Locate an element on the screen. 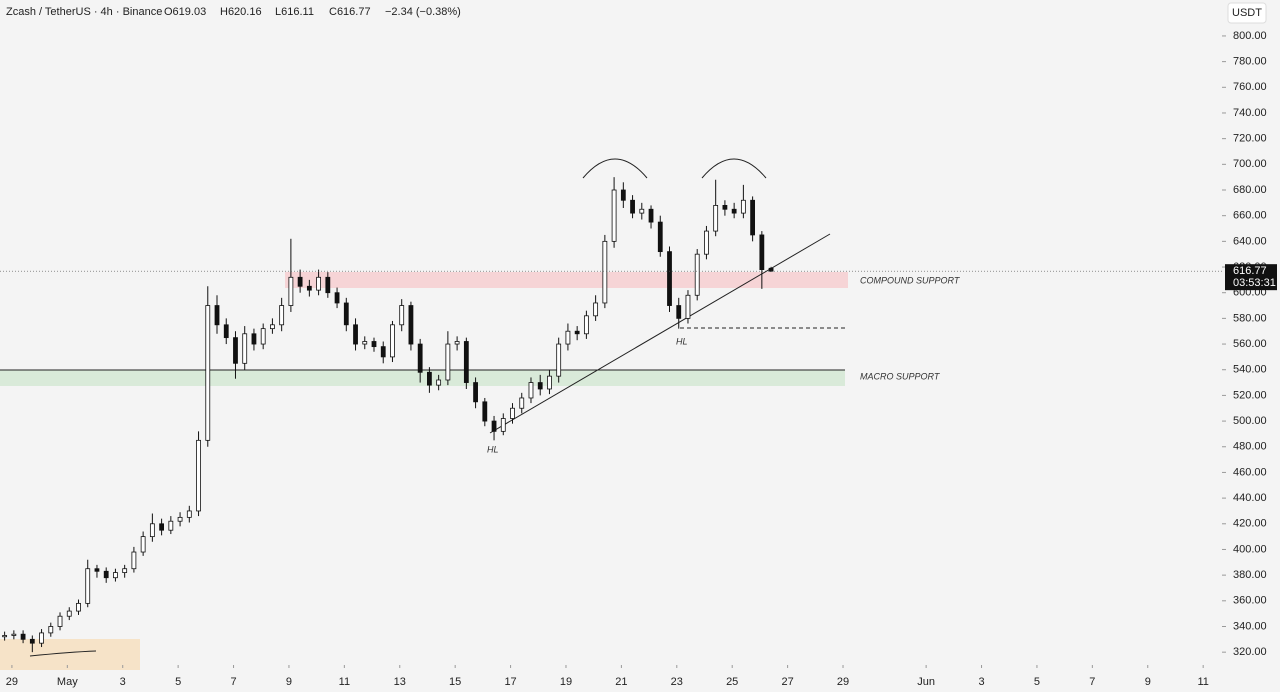  macro-support-zone is located at coordinates (422, 378).